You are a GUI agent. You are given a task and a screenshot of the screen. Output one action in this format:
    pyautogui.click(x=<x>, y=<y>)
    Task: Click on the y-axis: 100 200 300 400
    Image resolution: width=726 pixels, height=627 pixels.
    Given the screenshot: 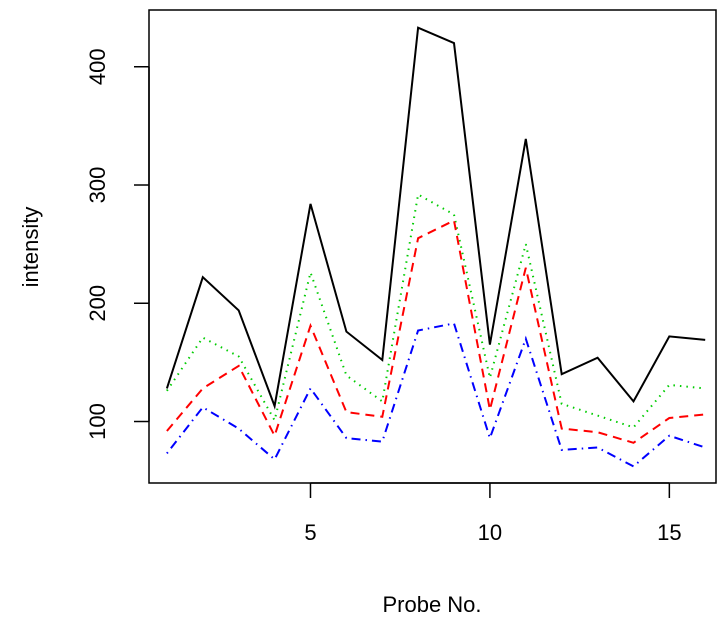 What is the action you would take?
    pyautogui.click(x=117, y=244)
    